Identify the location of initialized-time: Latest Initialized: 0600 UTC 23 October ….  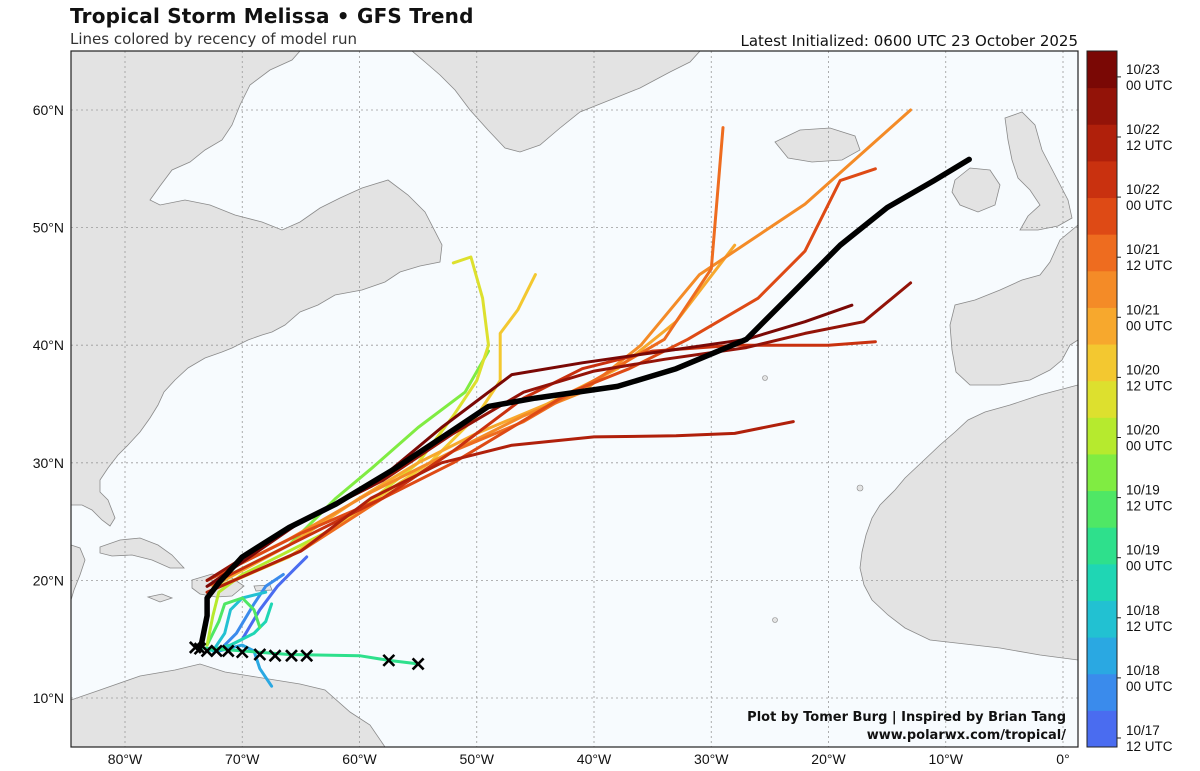
(909, 41).